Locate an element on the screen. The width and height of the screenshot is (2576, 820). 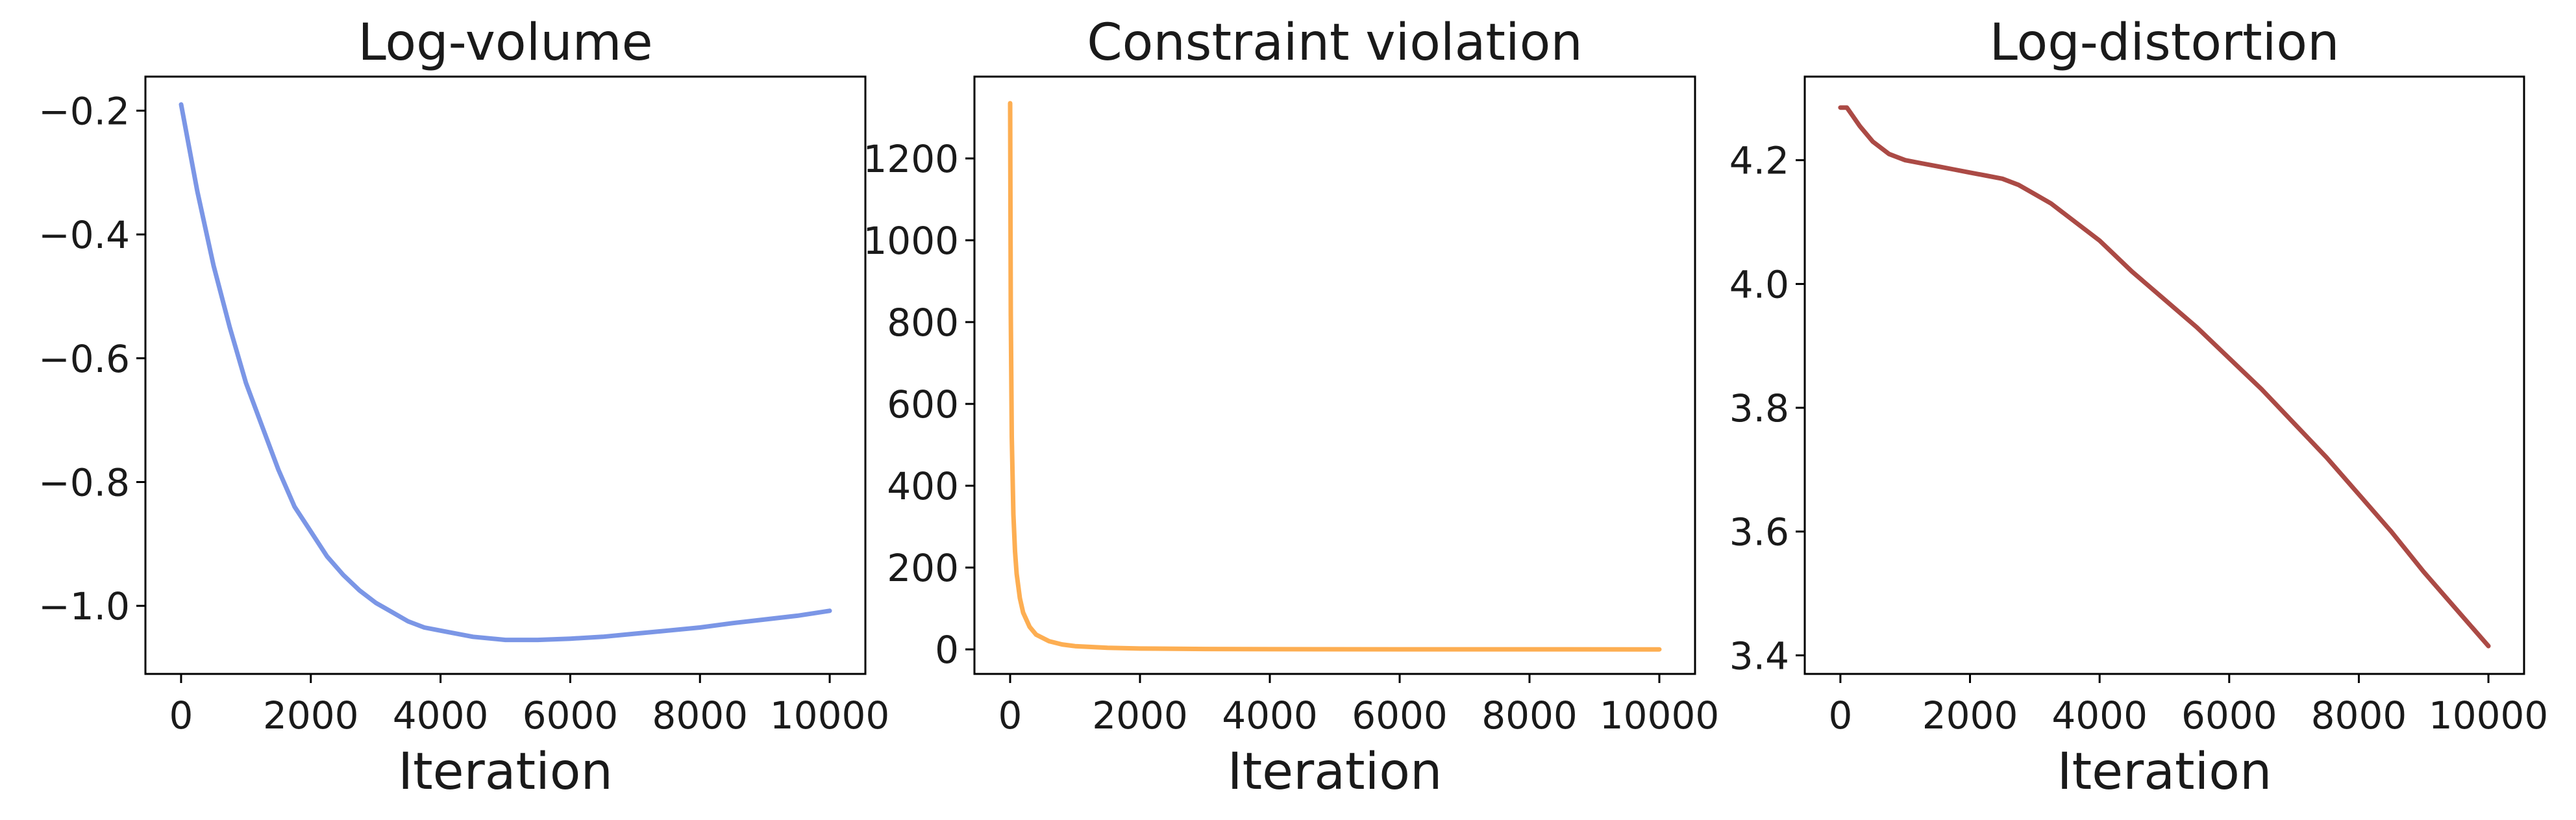
chart-title: Log-volume is located at coordinates (505, 43).